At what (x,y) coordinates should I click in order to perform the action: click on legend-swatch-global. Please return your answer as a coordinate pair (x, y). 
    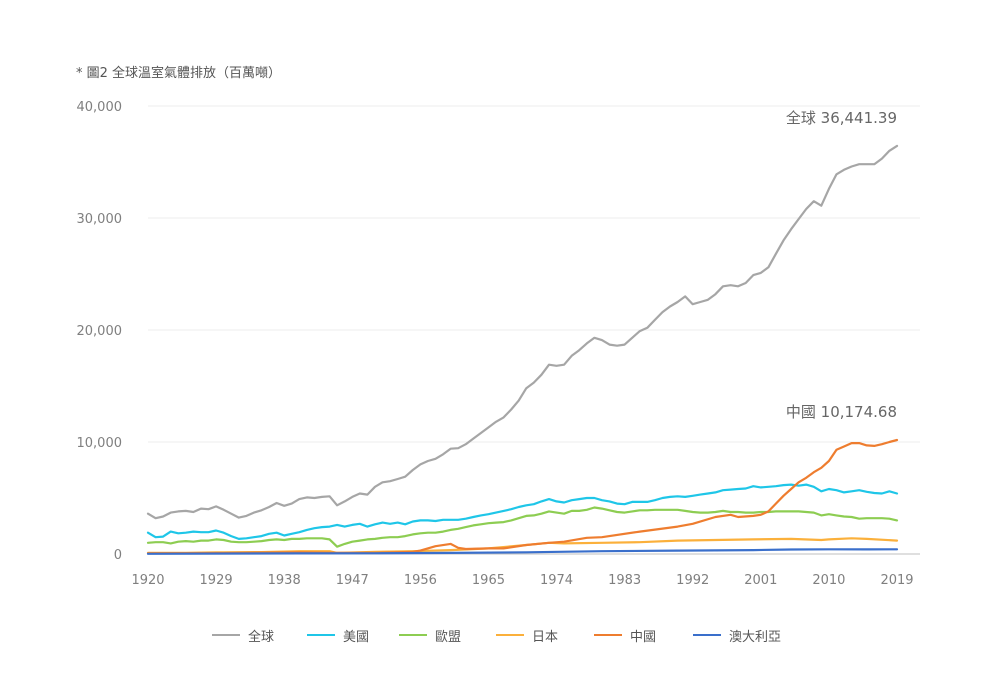
    Looking at the image, I should click on (226, 635).